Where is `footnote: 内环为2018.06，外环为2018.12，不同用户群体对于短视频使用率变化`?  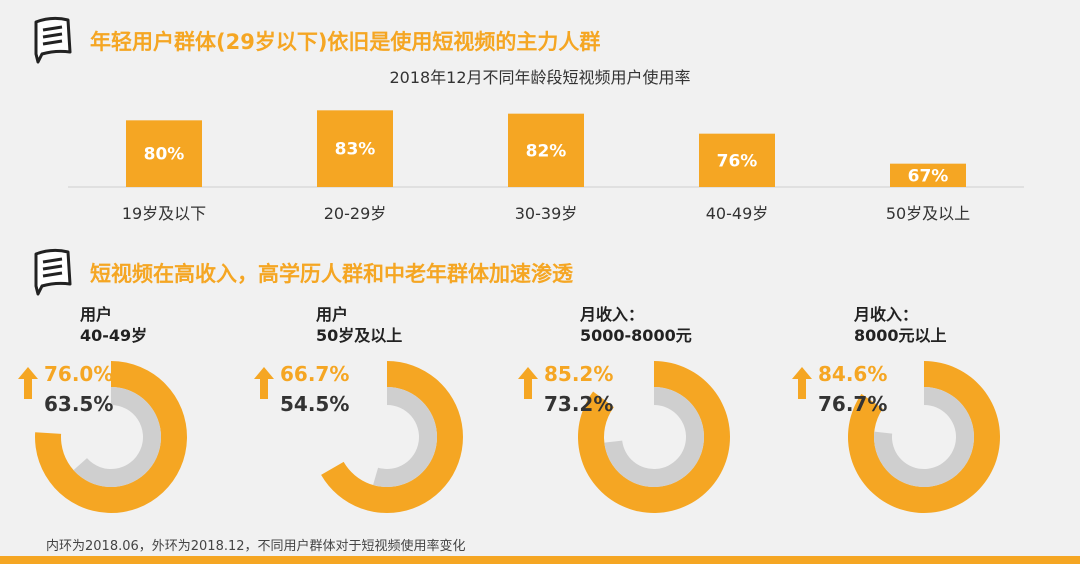 footnote: 内环为2018.06，外环为2018.12，不同用户群体对于短视频使用率变化 is located at coordinates (256, 546).